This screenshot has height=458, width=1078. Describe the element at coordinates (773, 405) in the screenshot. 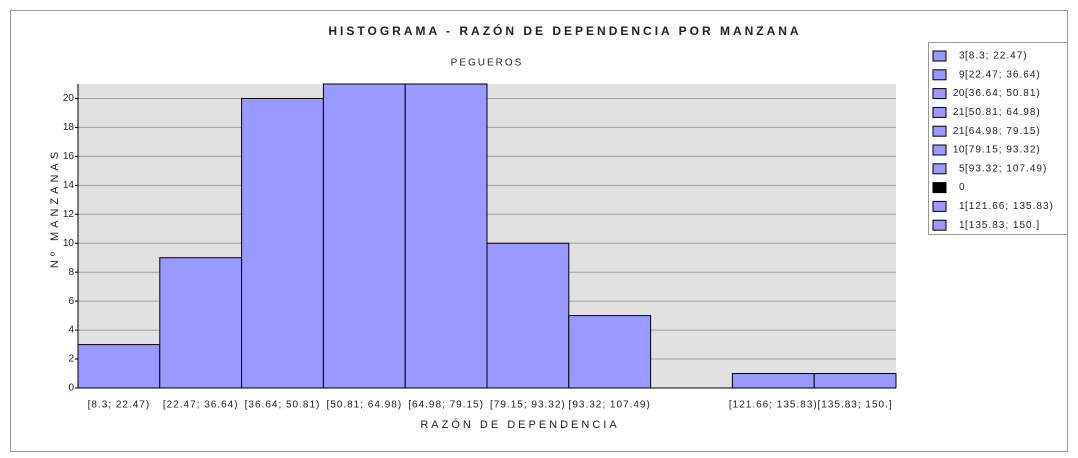

I see `x-tick-label: [121.66; 135.83)` at that location.